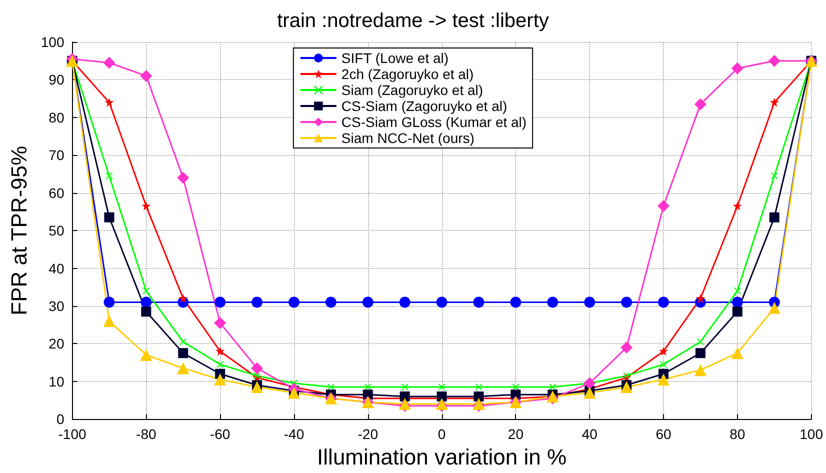  What do you see at coordinates (516, 434) in the screenshot?
I see `x-tick-label: 20` at bounding box center [516, 434].